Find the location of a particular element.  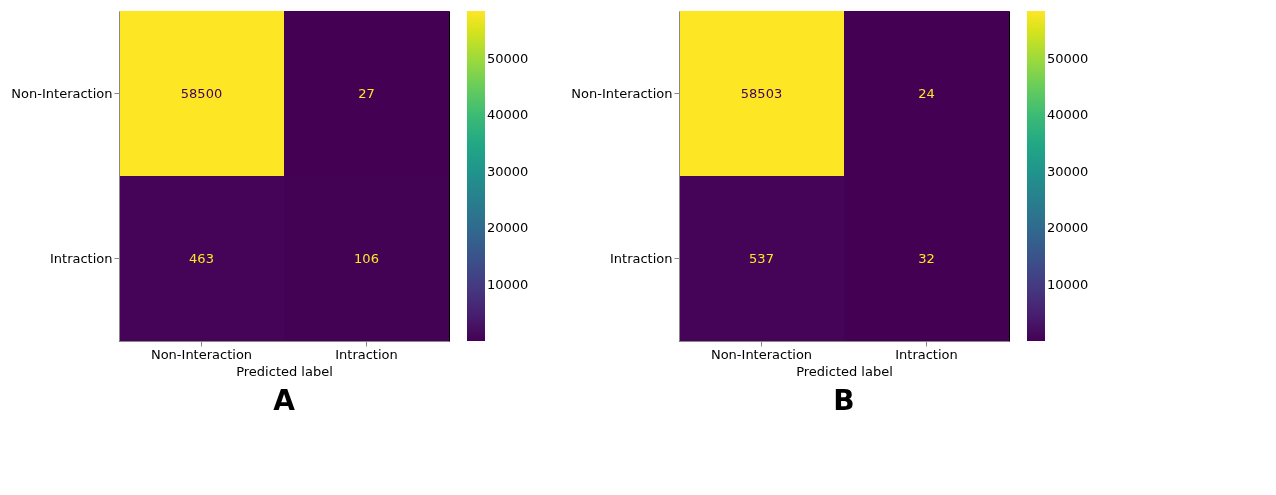

data-label: 106 is located at coordinates (366, 258).